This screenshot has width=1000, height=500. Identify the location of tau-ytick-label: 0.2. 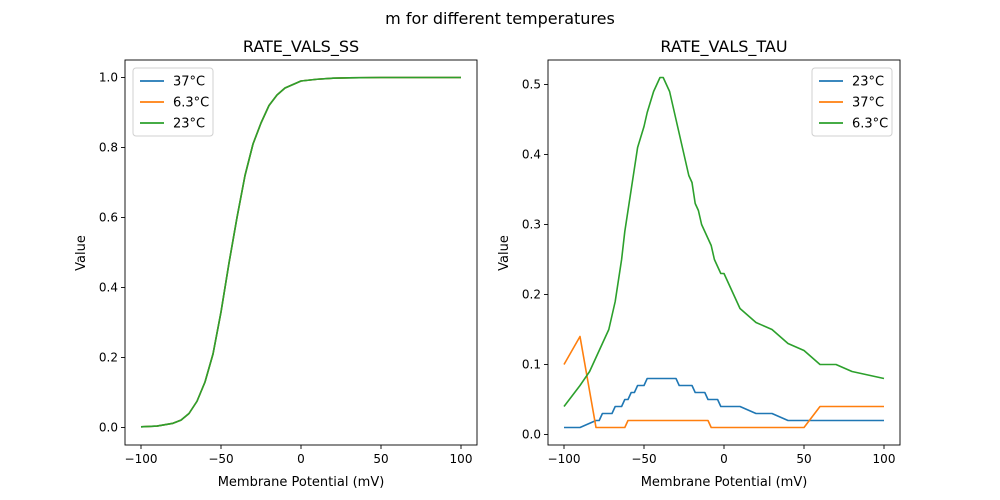
(531, 295).